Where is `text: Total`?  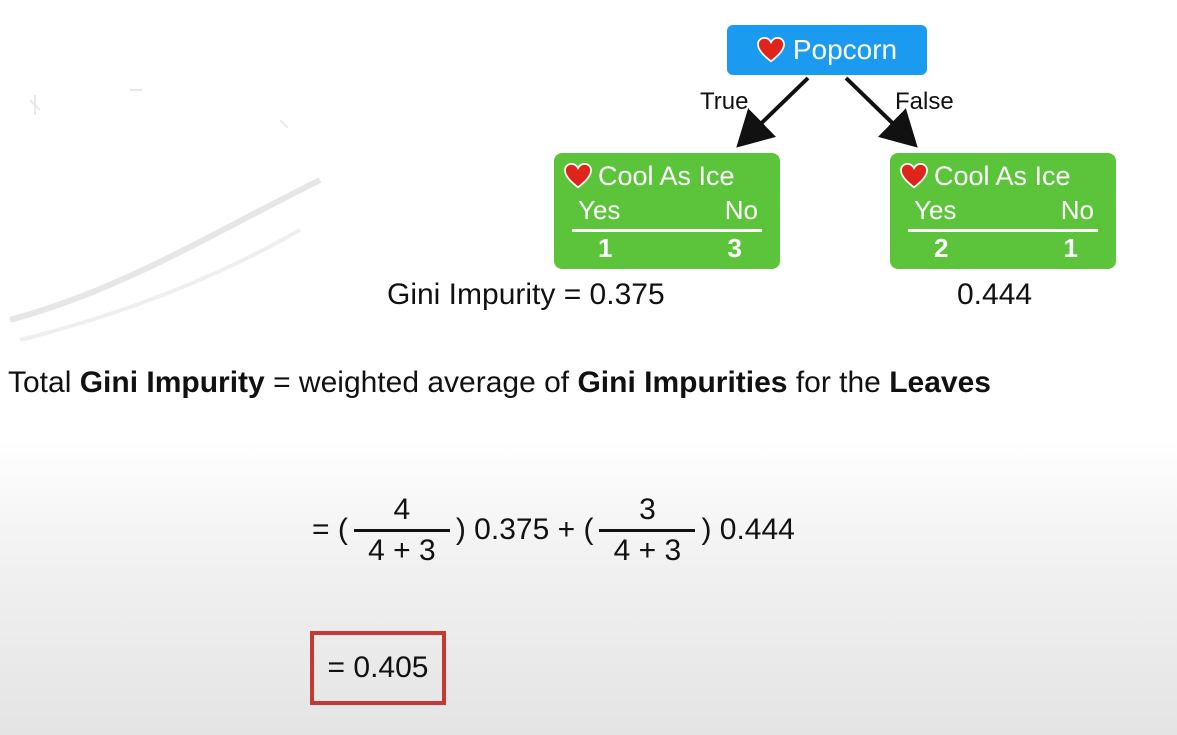 text: Total is located at coordinates (44, 382).